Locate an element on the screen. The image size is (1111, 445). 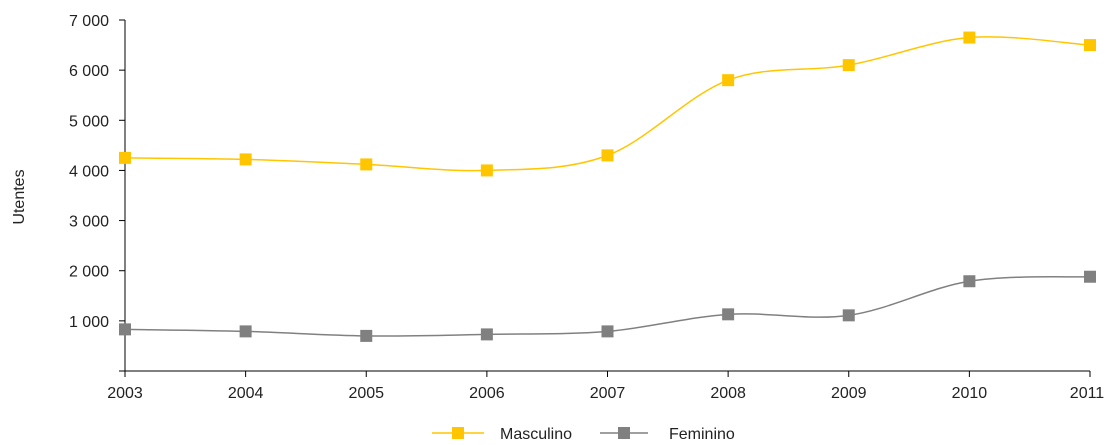
y-tick-label: 3 000 is located at coordinates (89, 222).